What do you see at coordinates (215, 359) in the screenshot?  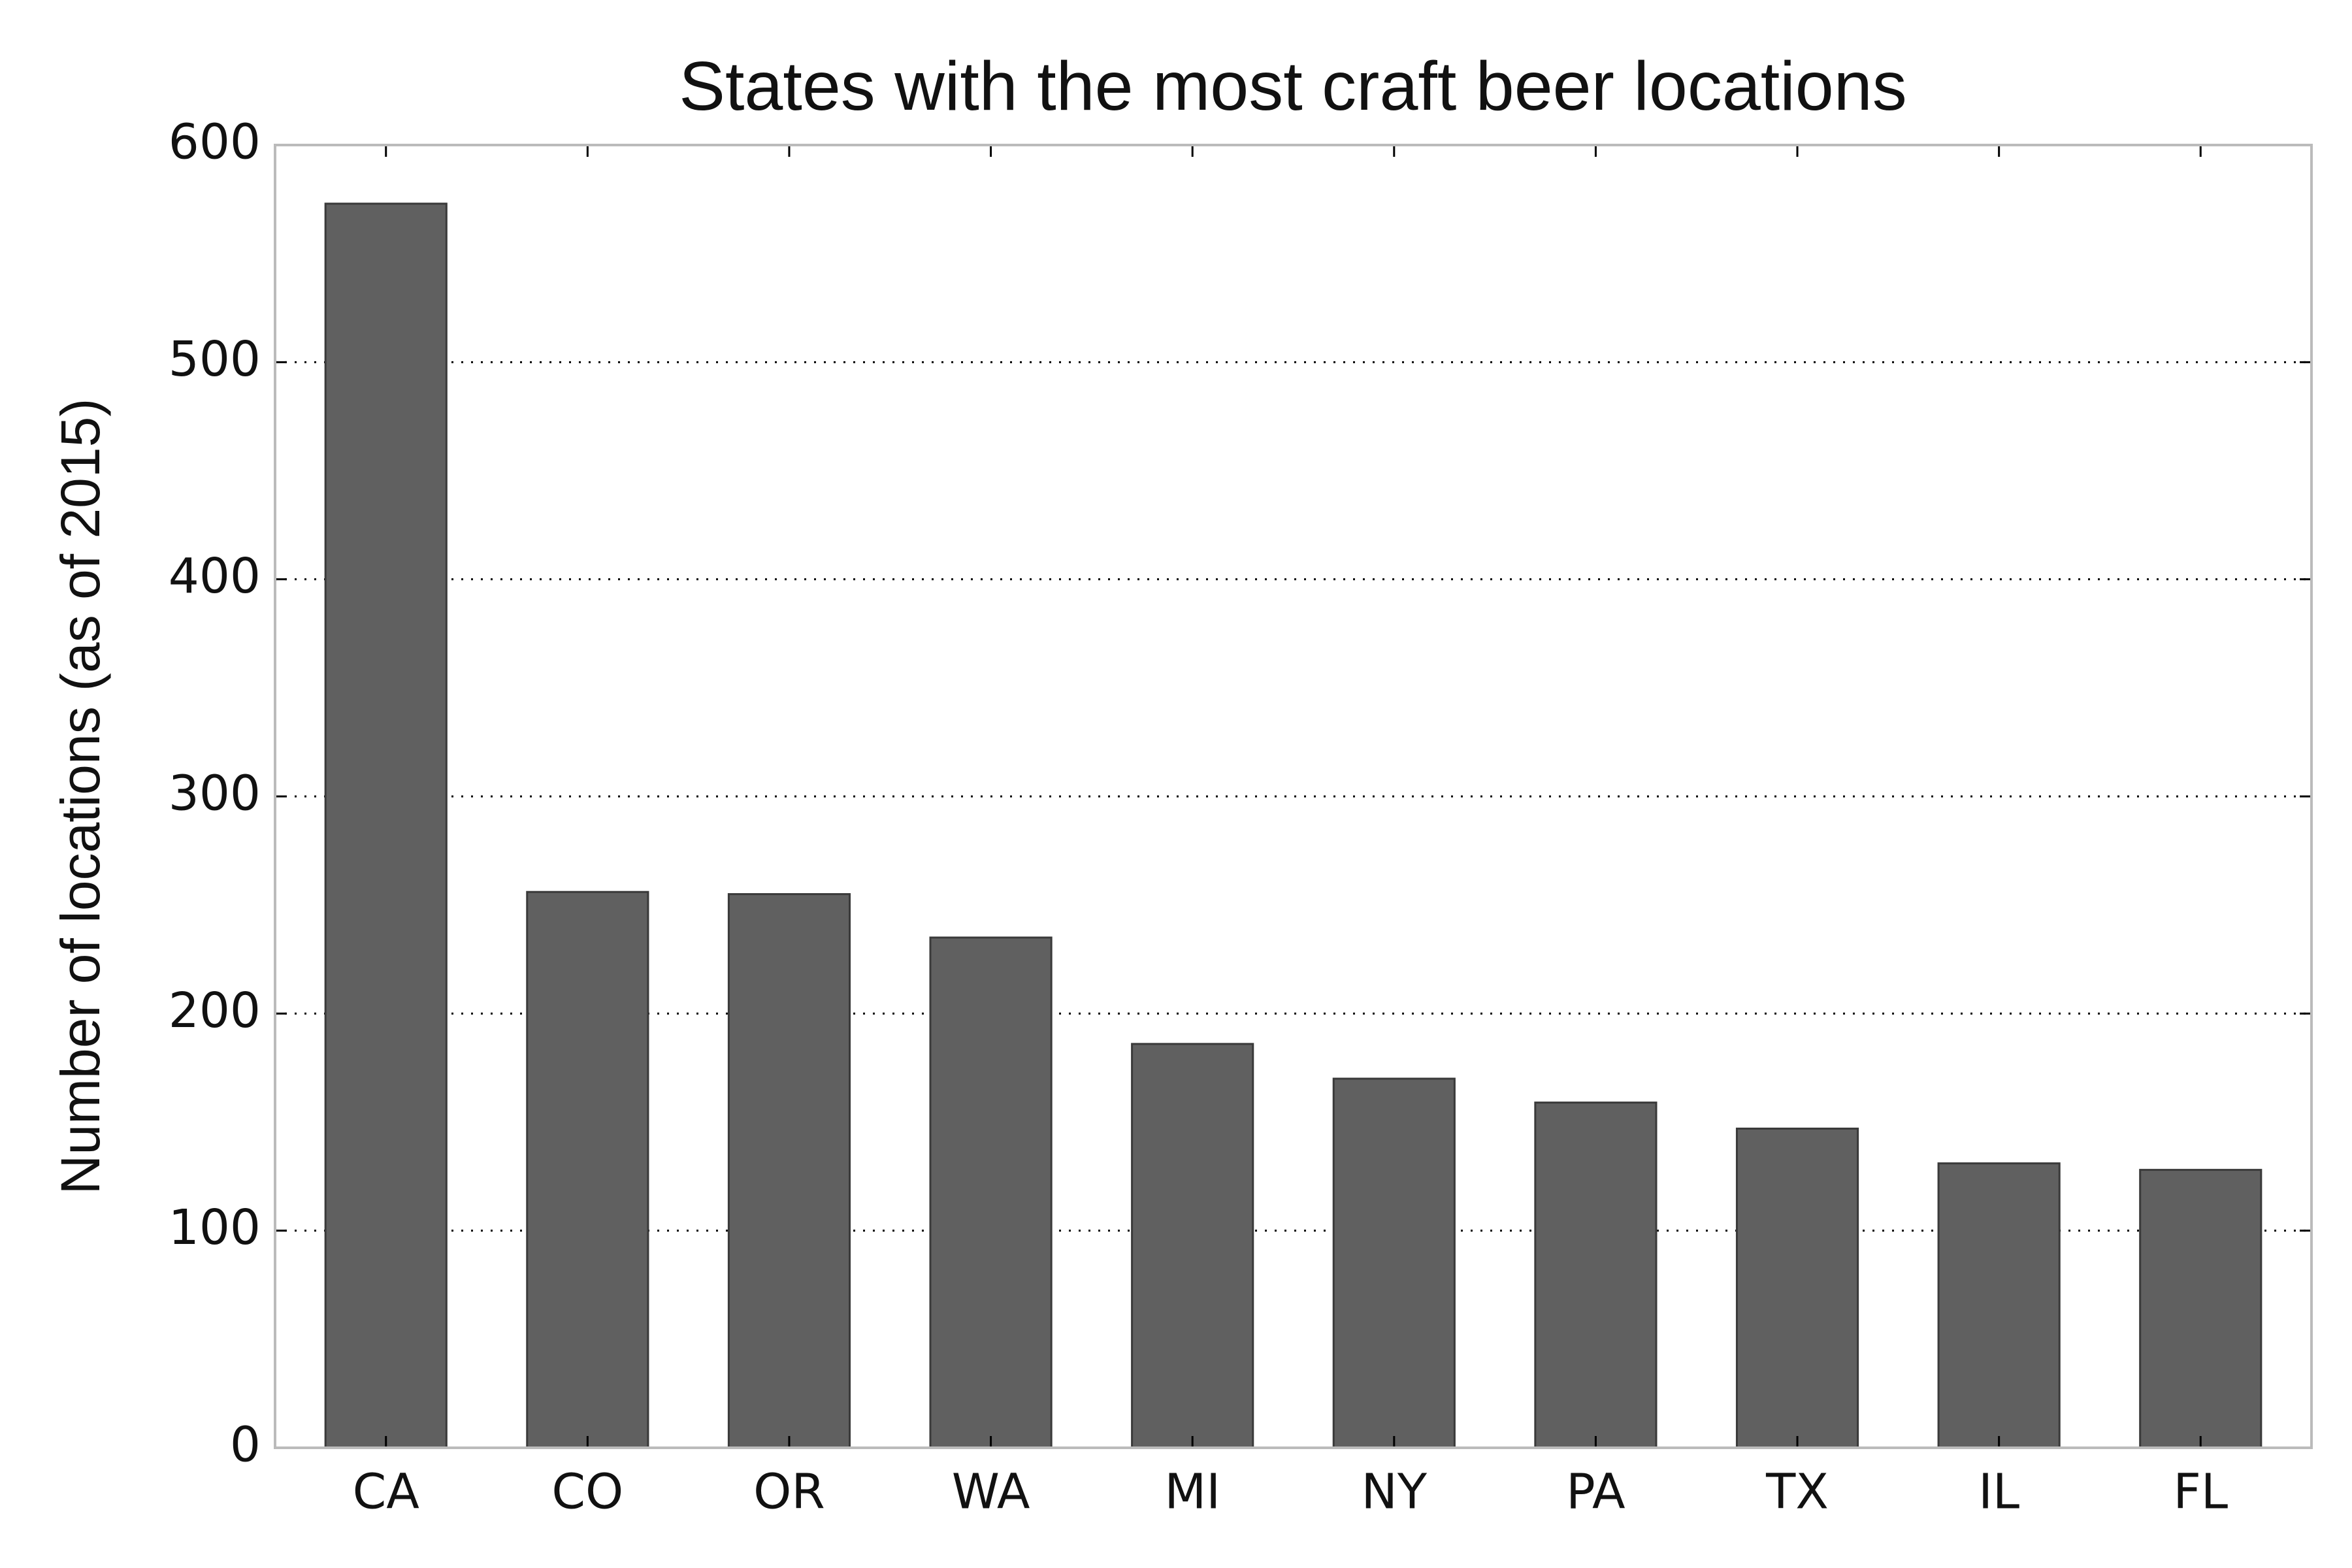 I see `y-tick-label: 500` at bounding box center [215, 359].